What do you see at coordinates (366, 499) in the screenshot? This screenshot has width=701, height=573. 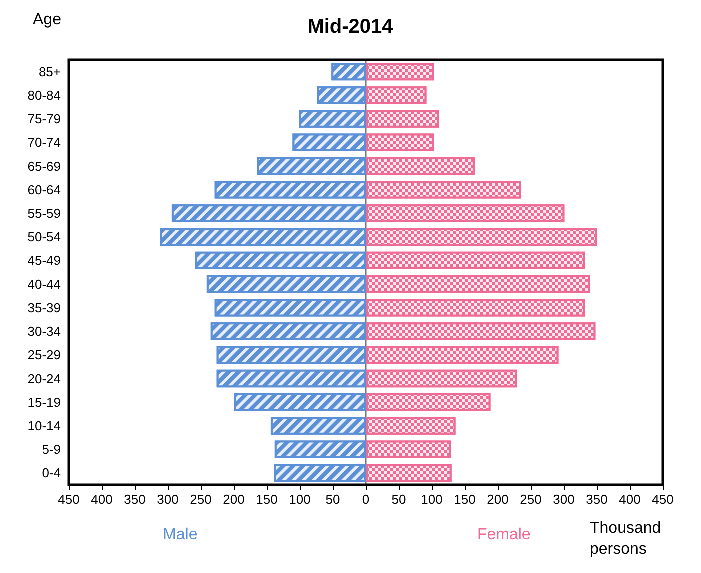 I see `x-tick-label: 0` at bounding box center [366, 499].